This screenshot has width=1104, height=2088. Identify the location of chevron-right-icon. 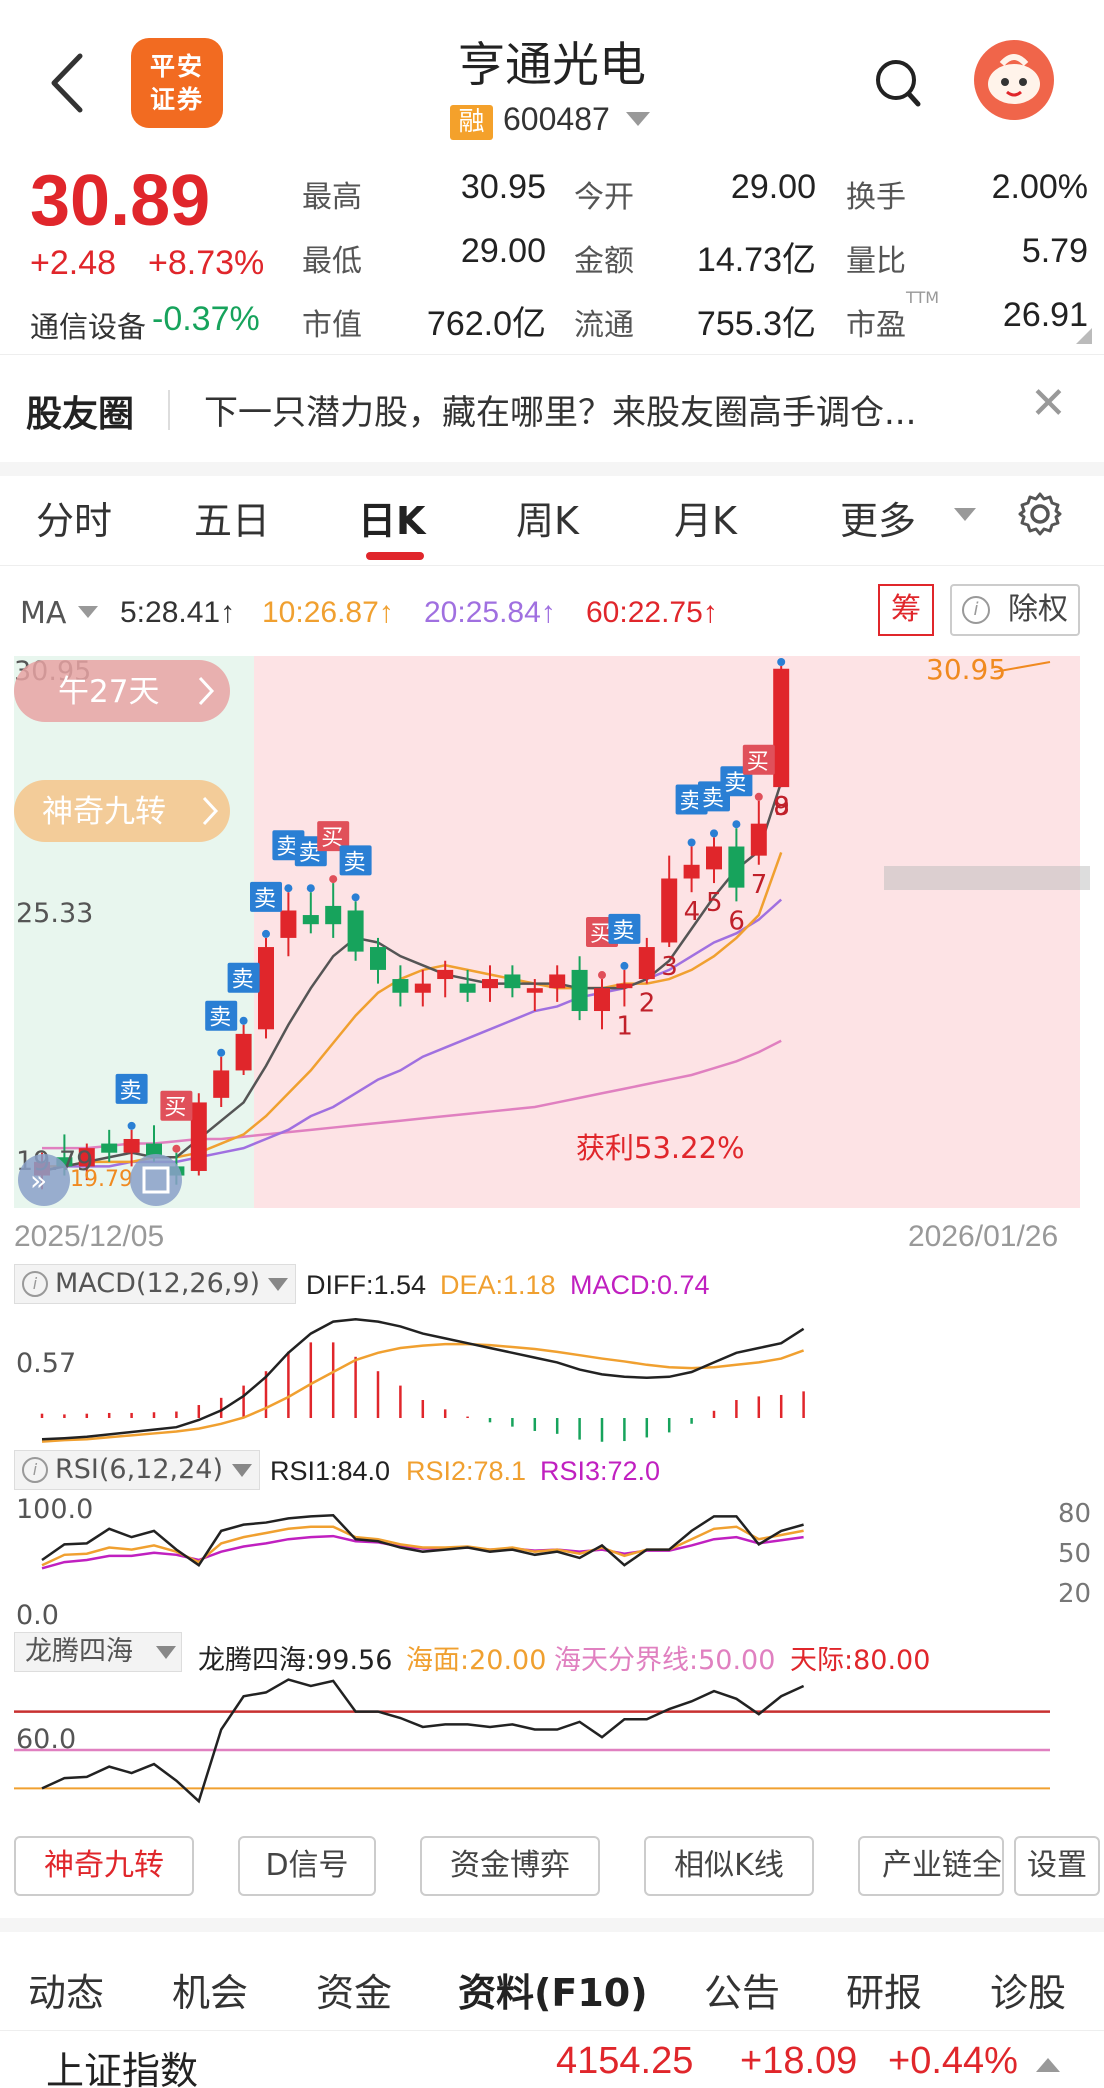
(210, 811).